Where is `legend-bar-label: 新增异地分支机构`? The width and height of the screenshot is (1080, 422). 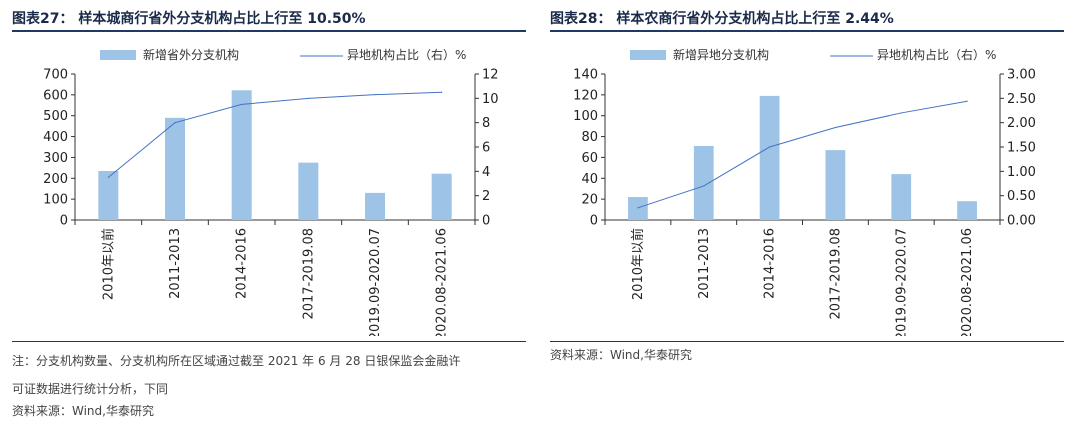 legend-bar-label: 新增异地分支机构 is located at coordinates (721, 54).